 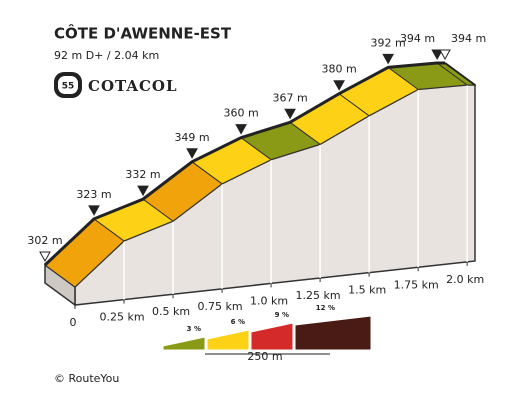 What do you see at coordinates (282, 315) in the screenshot?
I see `legend-label: 9 %` at bounding box center [282, 315].